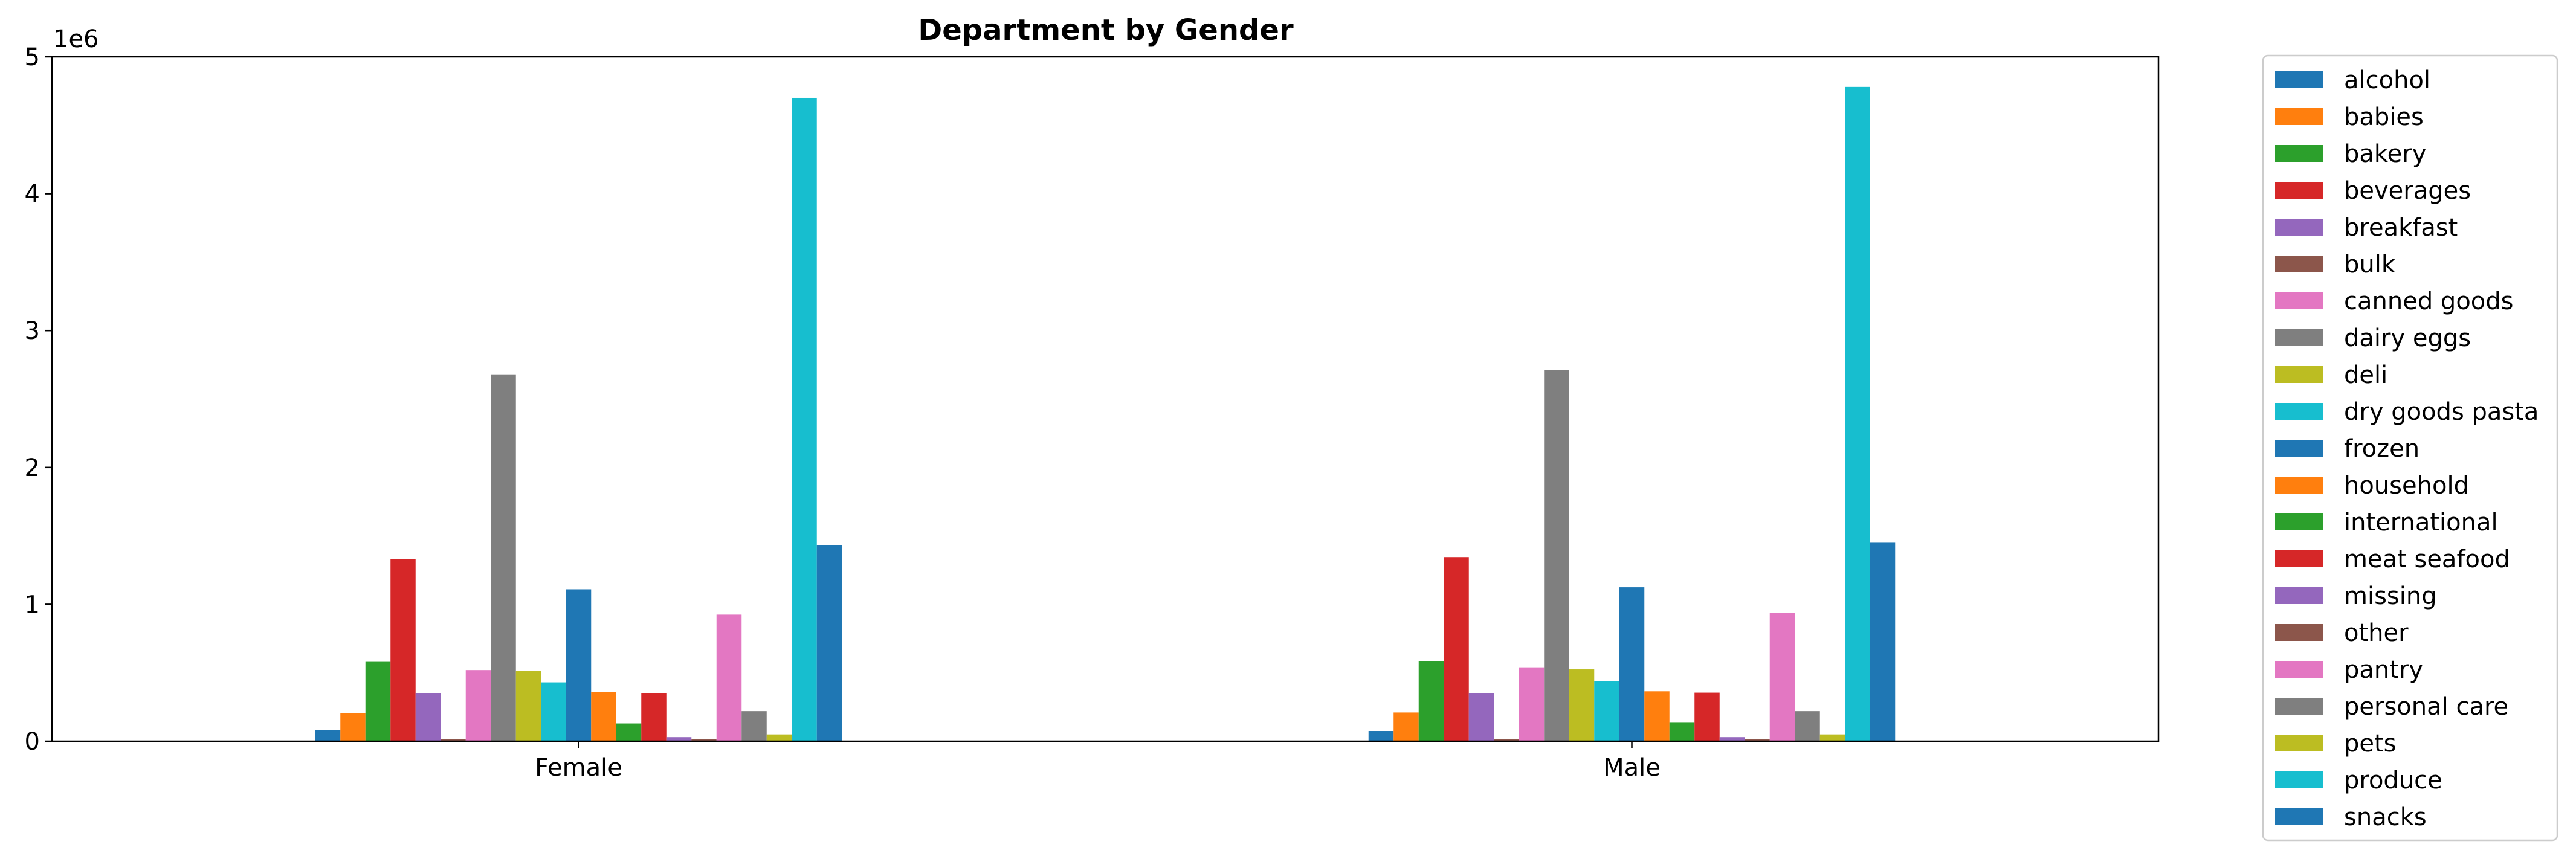 The width and height of the screenshot is (2576, 856). Describe the element at coordinates (2299, 448) in the screenshot. I see `legend-swatch-frozen` at that location.